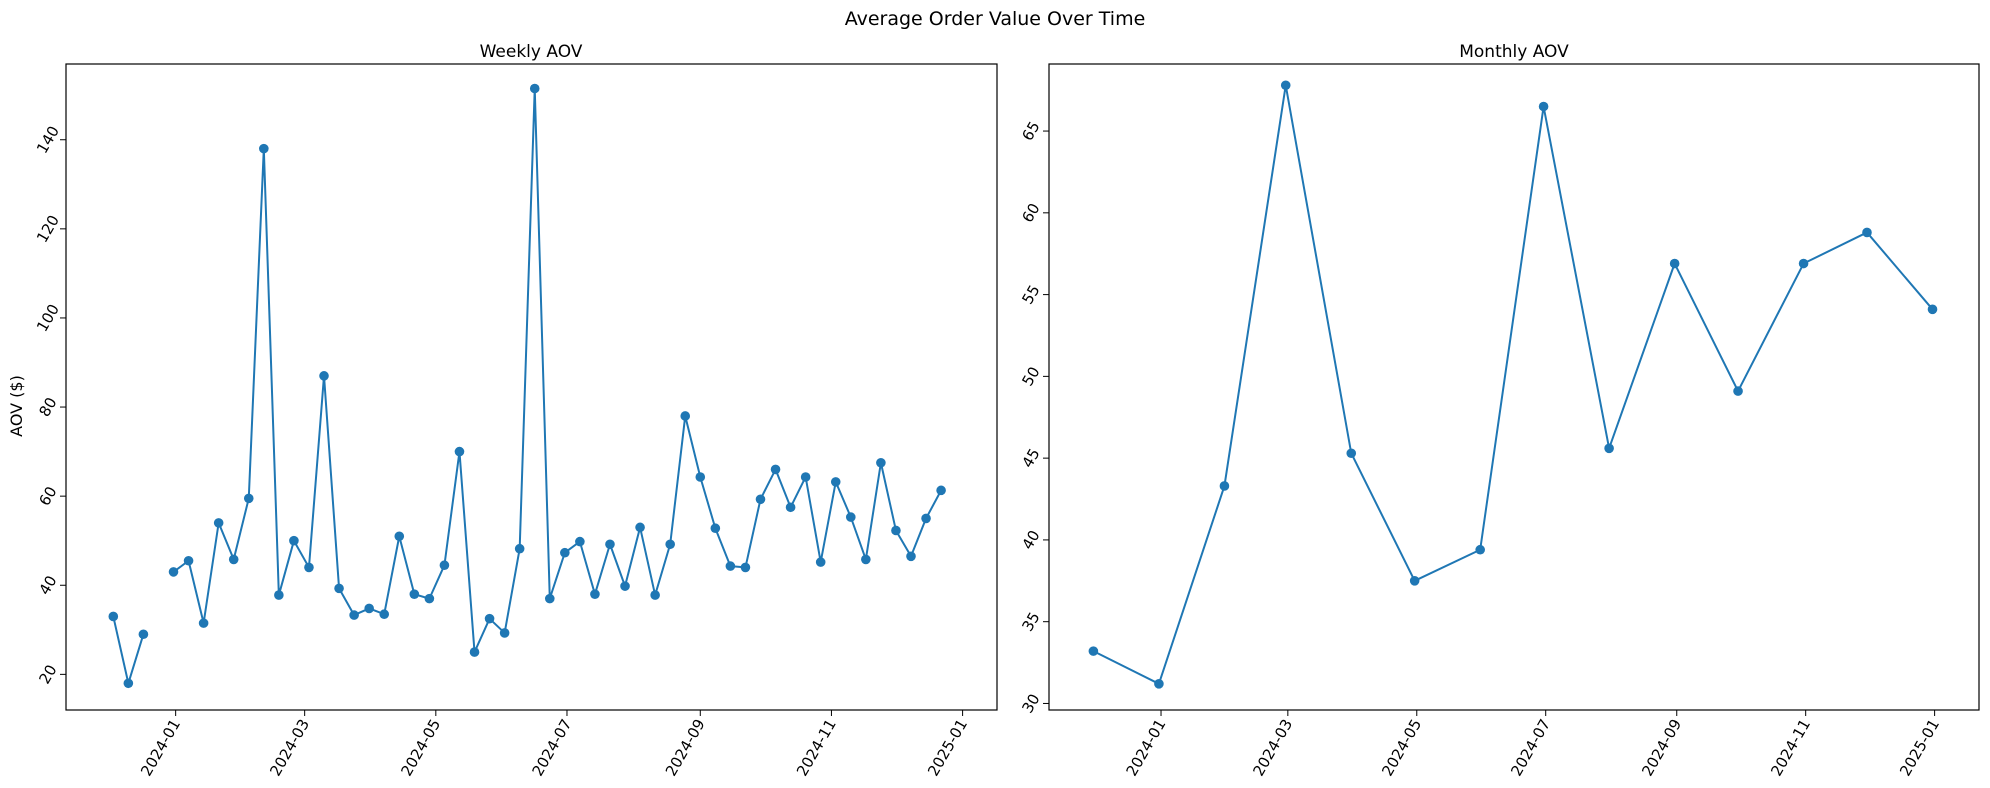 The width and height of the screenshot is (1990, 788). I want to click on monthly-aov-xtick-label: 2024-01, so click(1146, 747).